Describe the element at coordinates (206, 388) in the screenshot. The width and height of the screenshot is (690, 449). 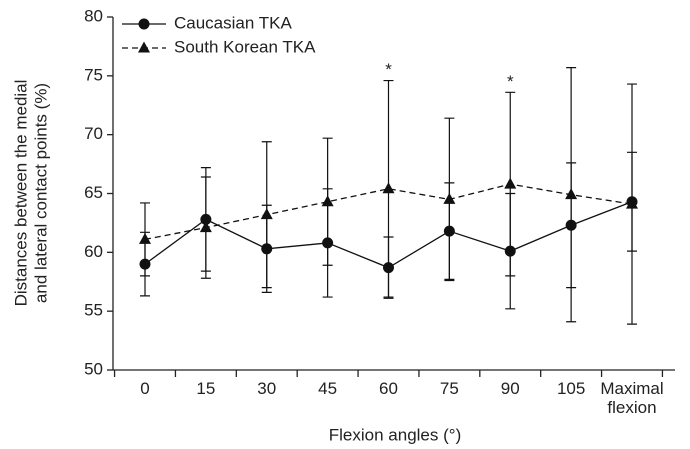
I see `x-tick-label: 15` at that location.